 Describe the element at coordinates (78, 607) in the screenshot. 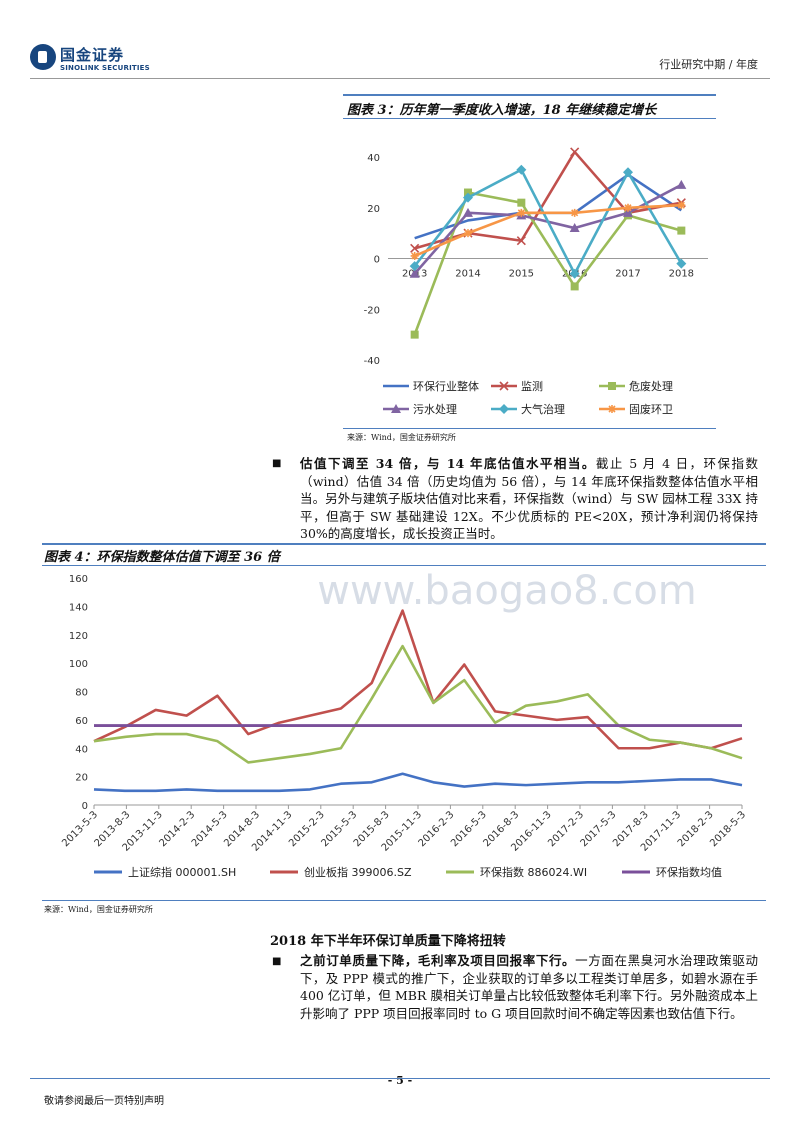

I see `y-tick-label: 140` at that location.